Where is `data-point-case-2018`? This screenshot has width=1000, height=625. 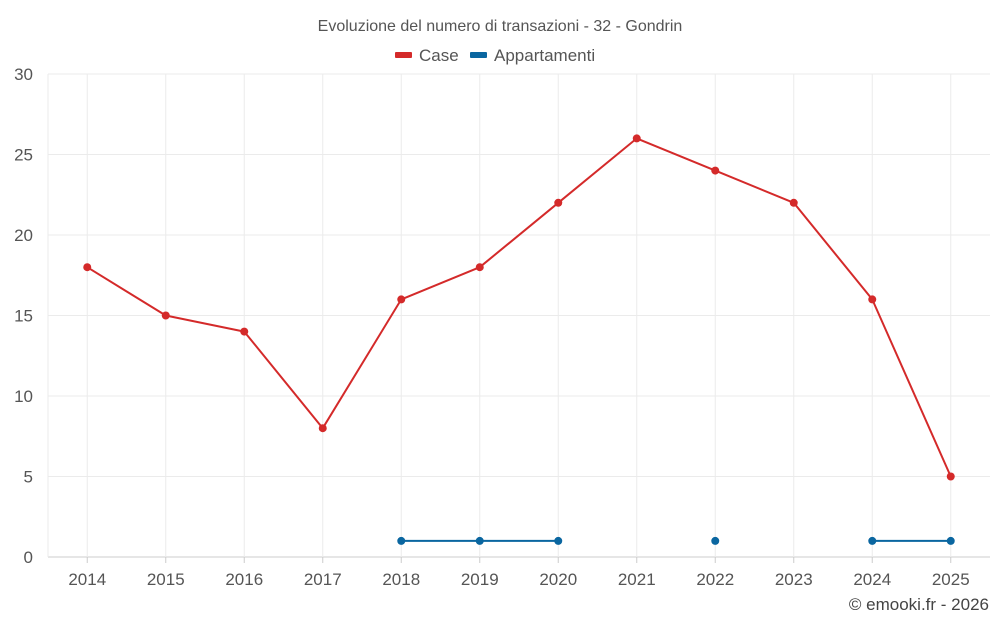
data-point-case-2018 is located at coordinates (401, 299).